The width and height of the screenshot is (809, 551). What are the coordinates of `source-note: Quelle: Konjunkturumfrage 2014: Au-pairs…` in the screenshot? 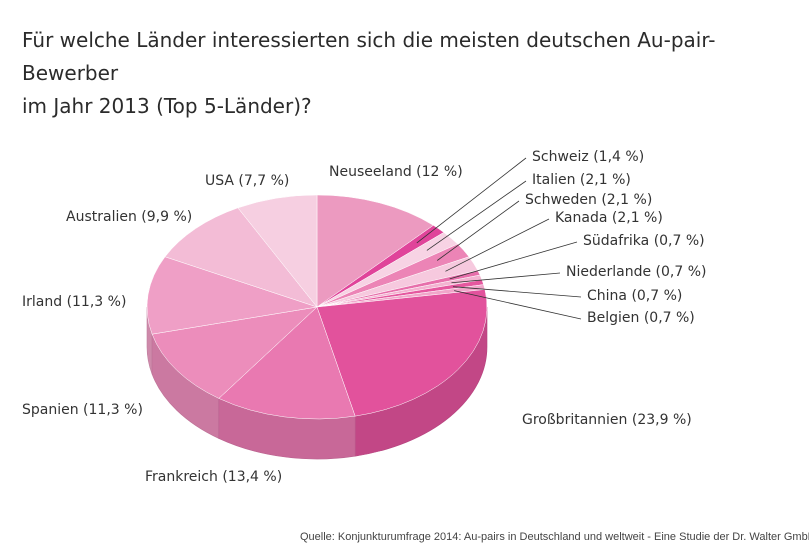 It's located at (554, 537).